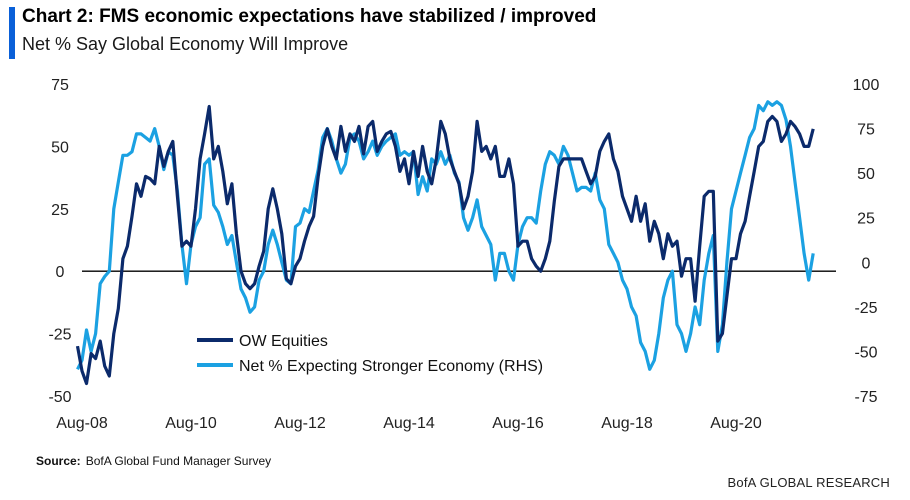 Image resolution: width=910 pixels, height=500 pixels. I want to click on source-text: BofA Global Fund Manager Survey, so click(178, 461).